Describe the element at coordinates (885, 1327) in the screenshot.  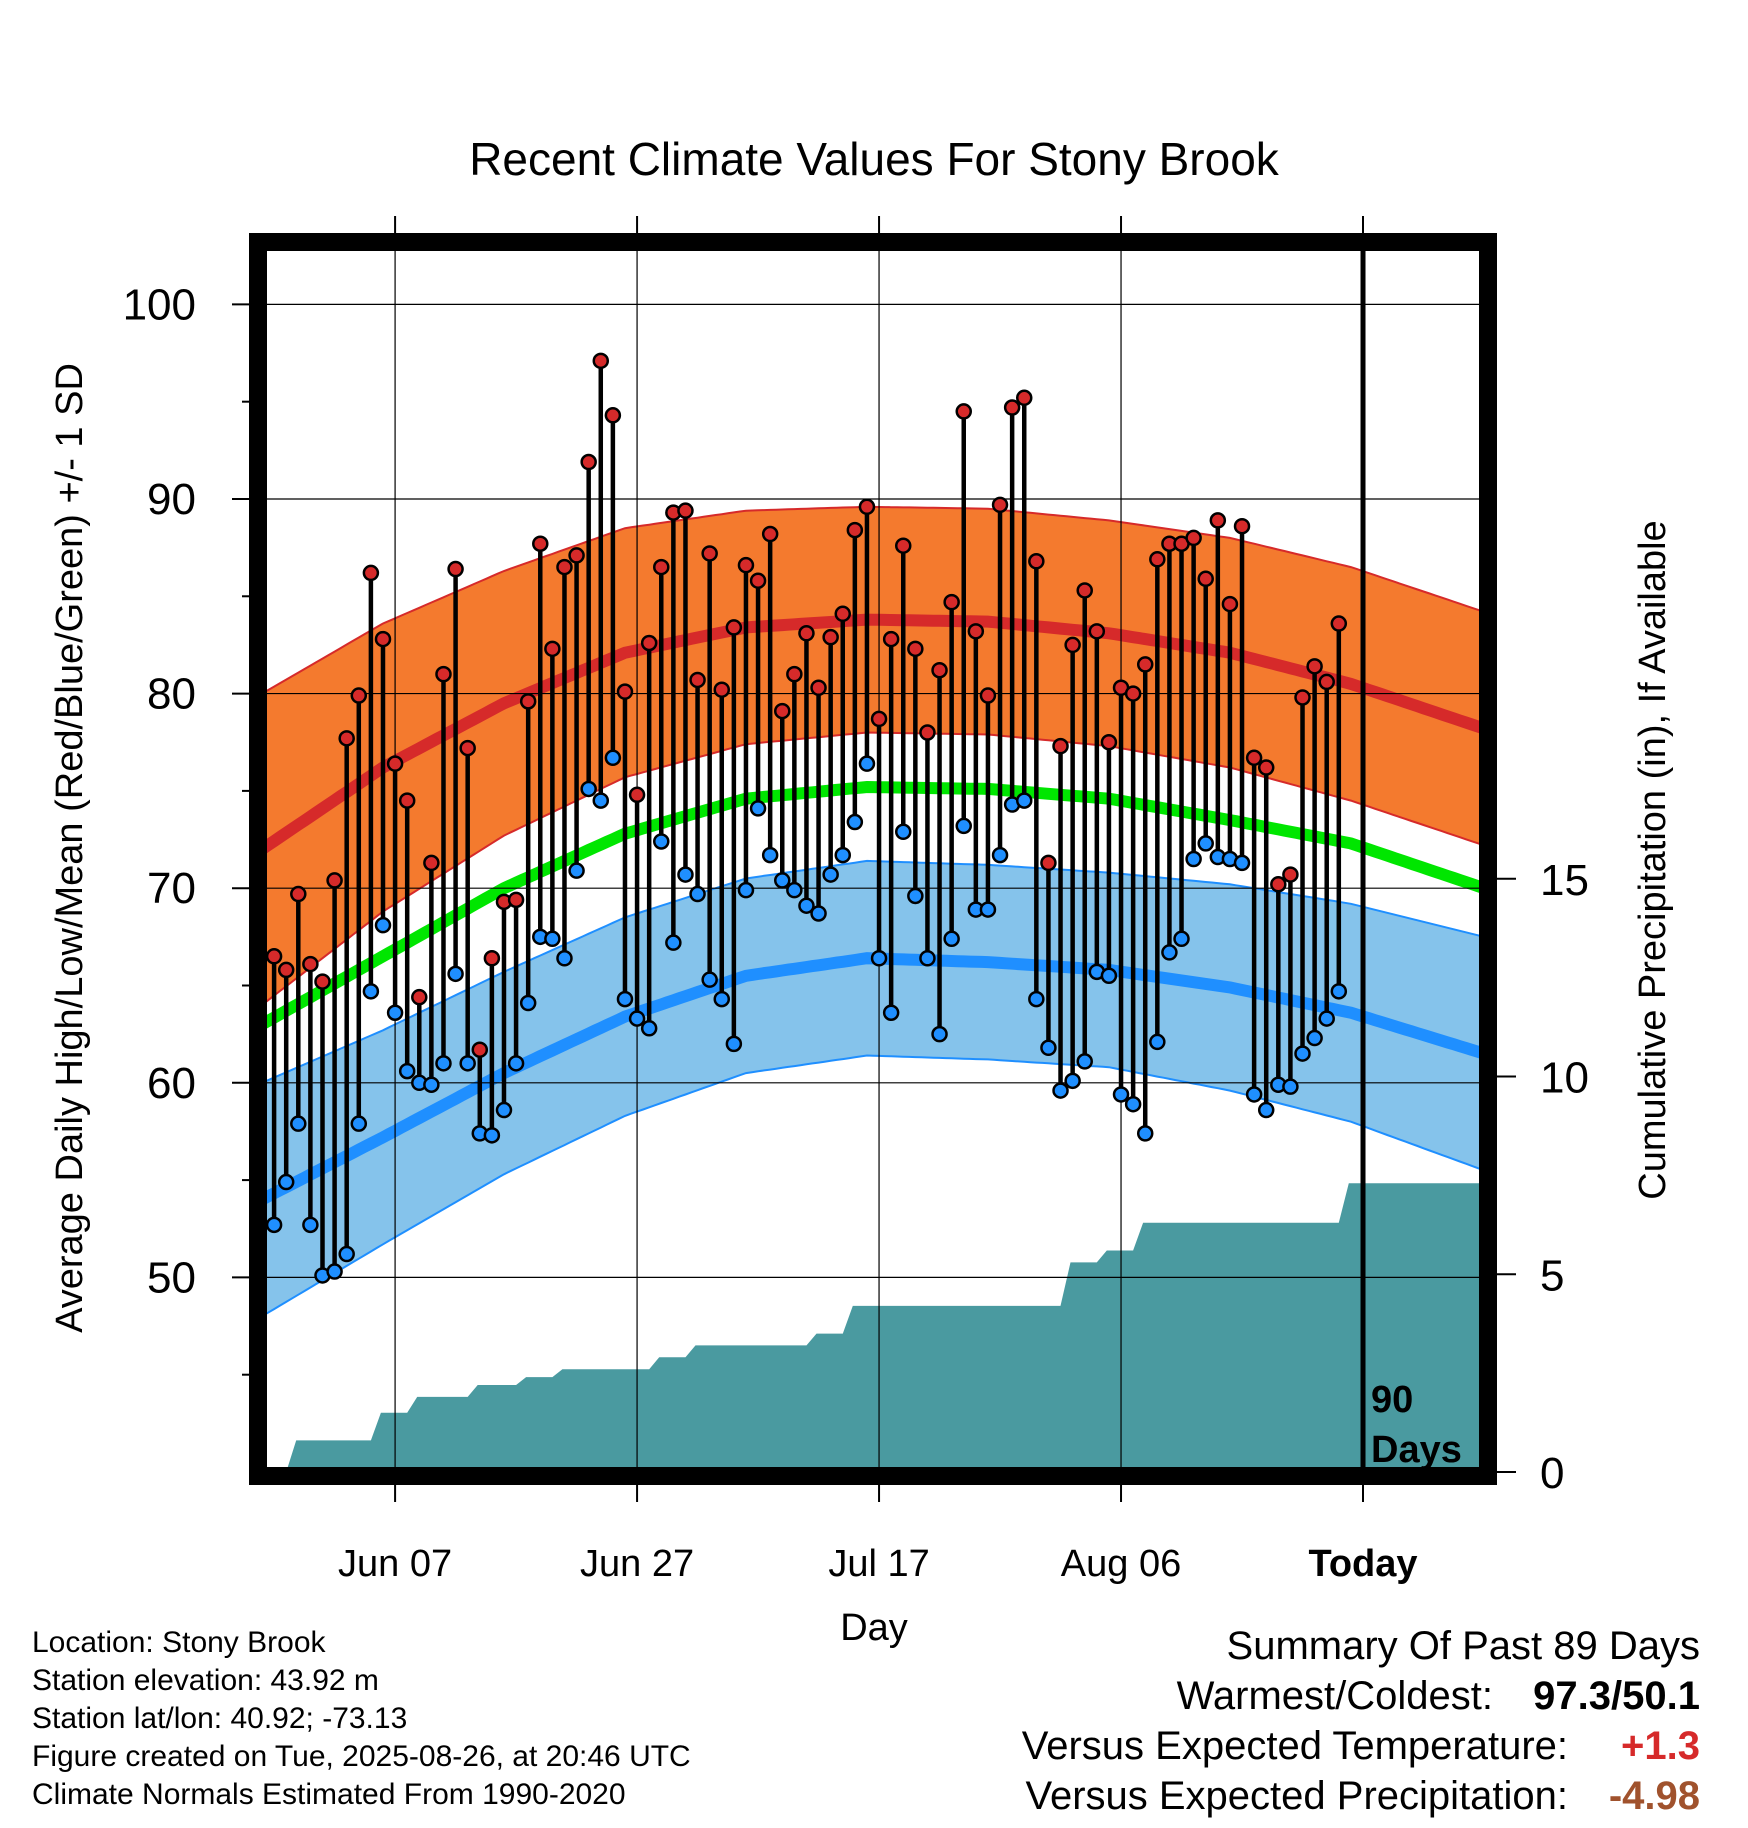
I see `precipitation-step-area` at that location.